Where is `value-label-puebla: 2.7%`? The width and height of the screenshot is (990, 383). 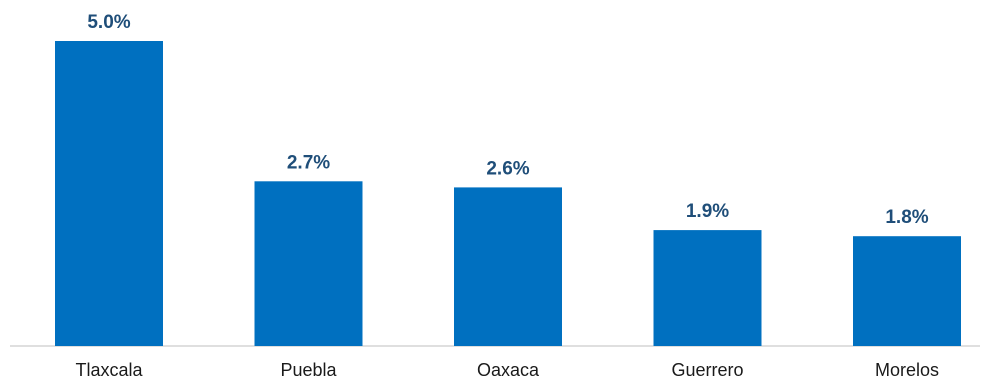 value-label-puebla: 2.7% is located at coordinates (308, 162).